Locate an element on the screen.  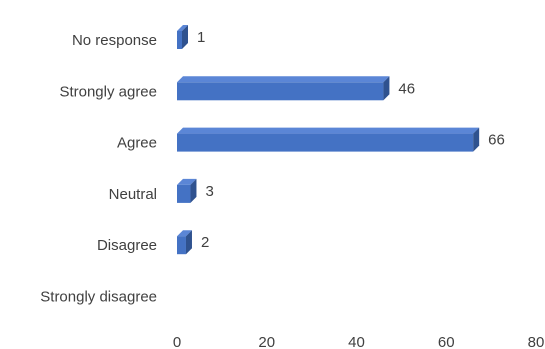
data-label-neutral: 3 is located at coordinates (209, 191).